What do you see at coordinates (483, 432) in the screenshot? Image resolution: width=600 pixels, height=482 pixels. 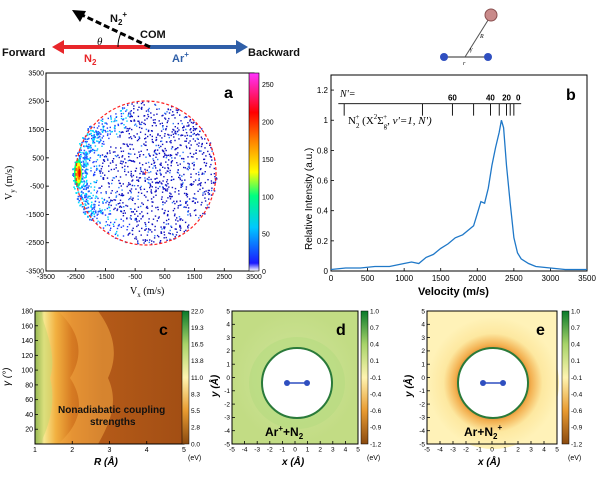 I see `panel-e-system-label: Ar+N2+` at bounding box center [483, 432].